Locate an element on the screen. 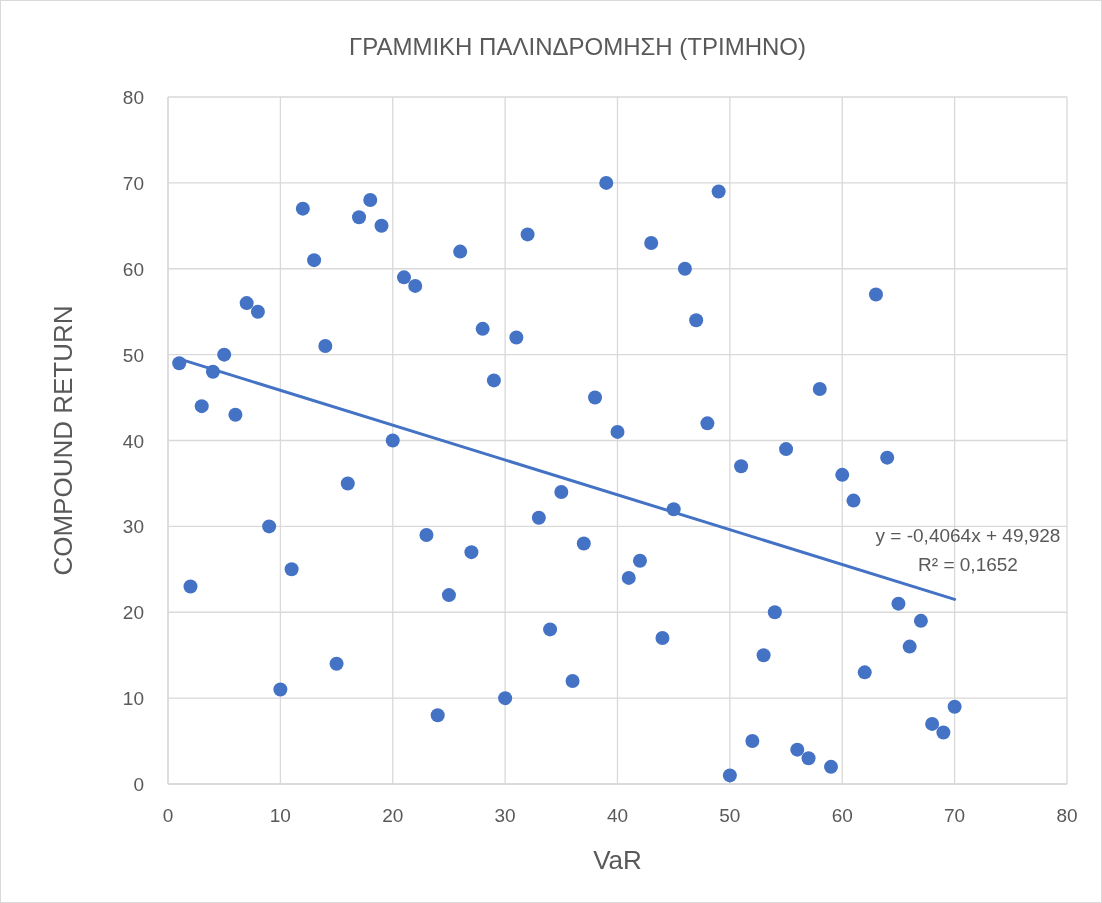 Image resolution: width=1102 pixels, height=903 pixels. y-tick-label: 70 is located at coordinates (133, 183).